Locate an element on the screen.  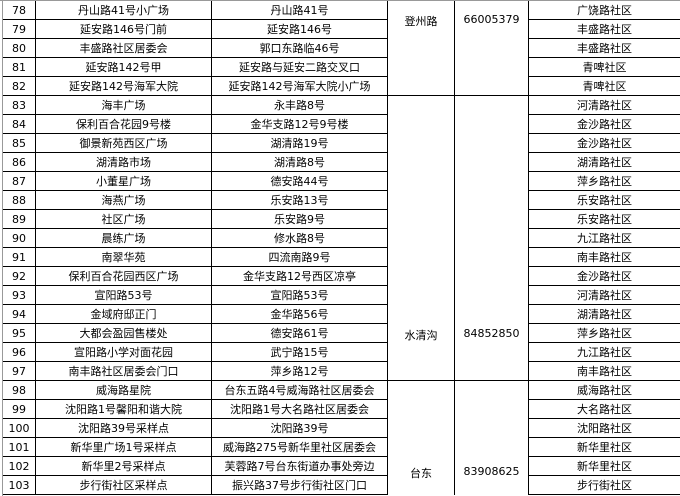
row-number: 85 is located at coordinates (19, 143).